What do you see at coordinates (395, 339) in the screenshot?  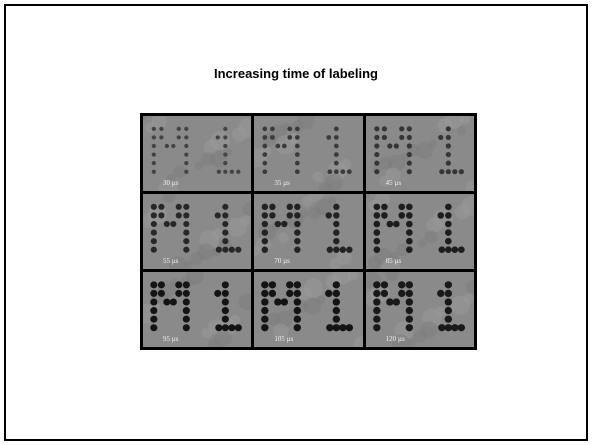 I see `panel-time-label: 120 µs` at bounding box center [395, 339].